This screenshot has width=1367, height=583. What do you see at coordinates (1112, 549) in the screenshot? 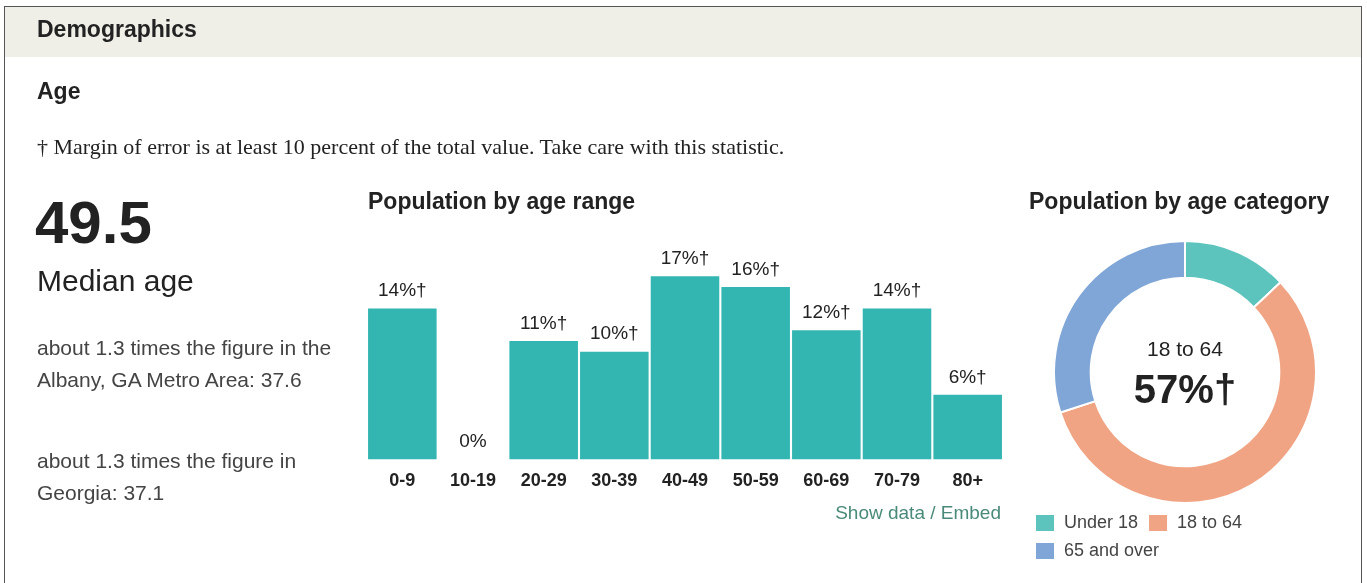
I see `legend-label: 65 and over` at bounding box center [1112, 549].